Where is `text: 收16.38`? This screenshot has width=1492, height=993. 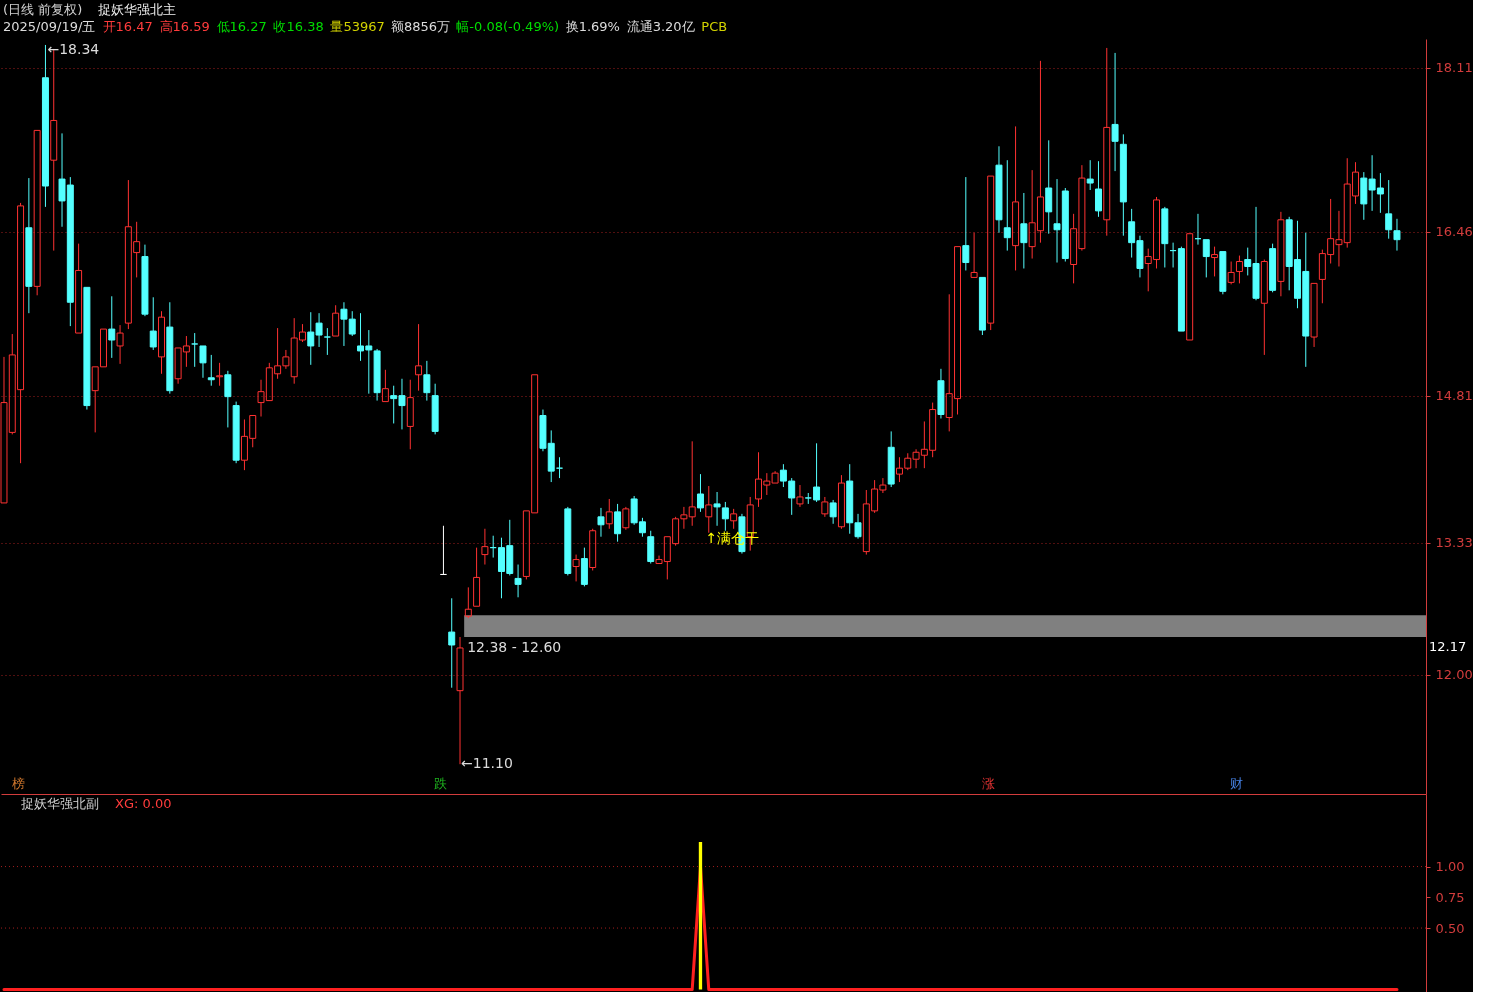
text: 收16.38 is located at coordinates (298, 26).